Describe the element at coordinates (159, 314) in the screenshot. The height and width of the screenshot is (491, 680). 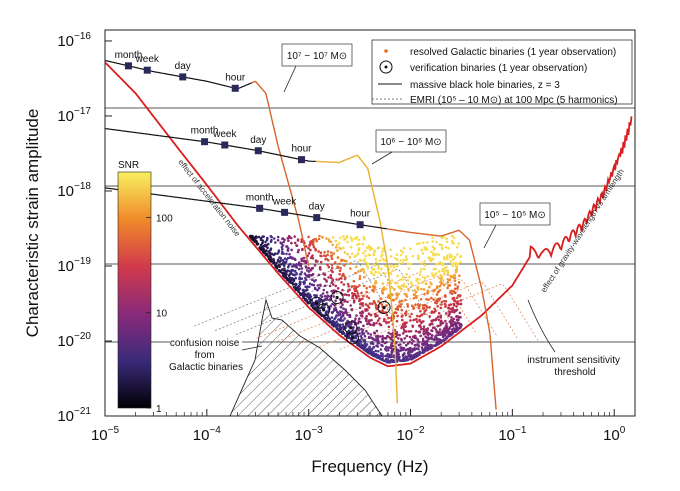
I see `colorbar-ticks: 100 10 1` at that location.